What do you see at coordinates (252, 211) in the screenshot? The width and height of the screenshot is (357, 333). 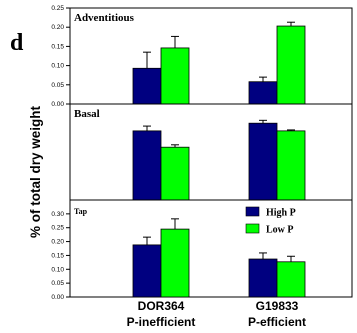 I see `legend-swatch-high-p` at bounding box center [252, 211].